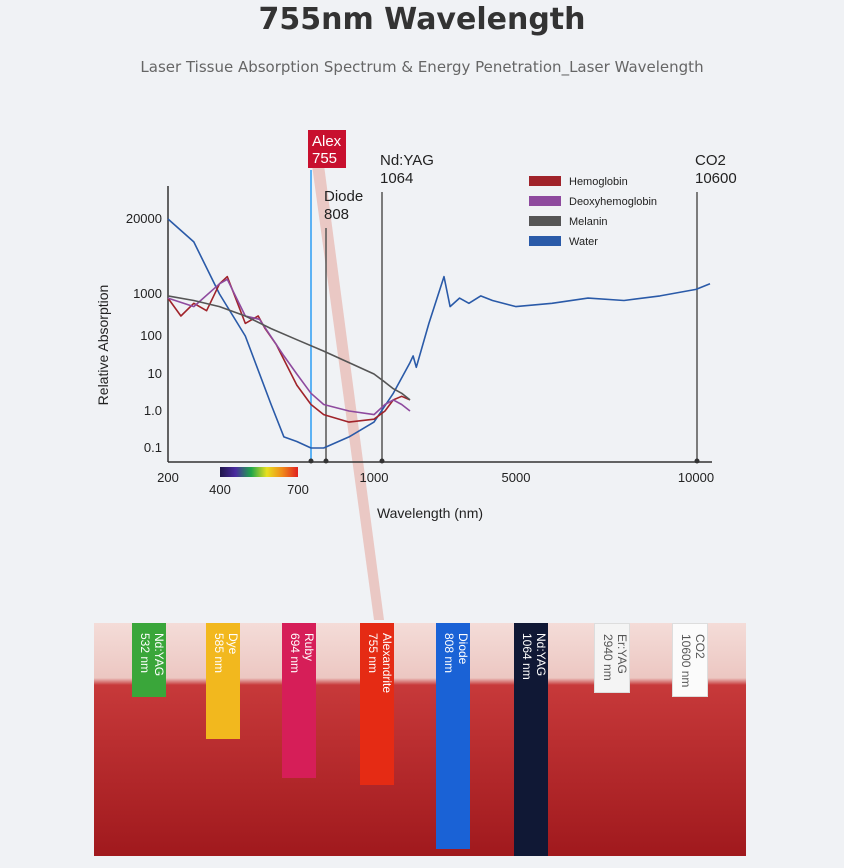 This screenshot has width=844, height=868. Describe the element at coordinates (534, 656) in the screenshot. I see `wavelength-band-label: Nd:YAG 1064 nm` at that location.